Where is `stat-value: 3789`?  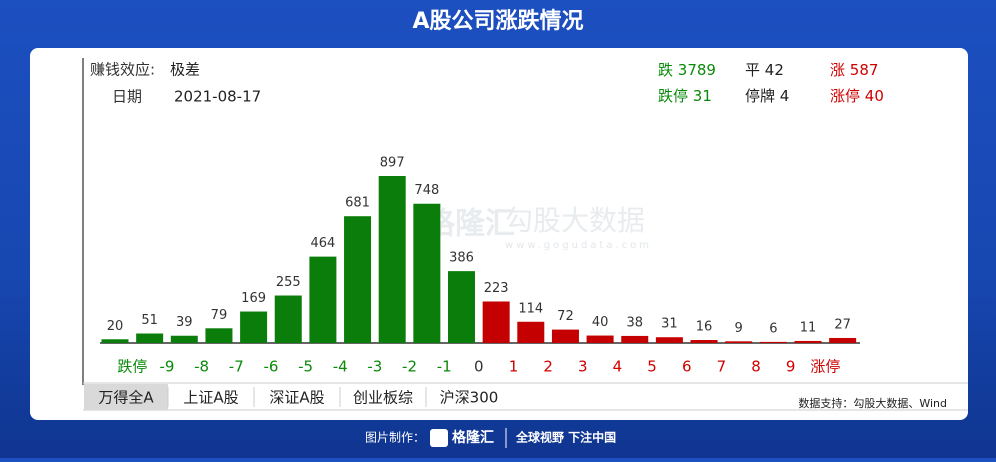
stat-value: 3789 is located at coordinates (697, 70).